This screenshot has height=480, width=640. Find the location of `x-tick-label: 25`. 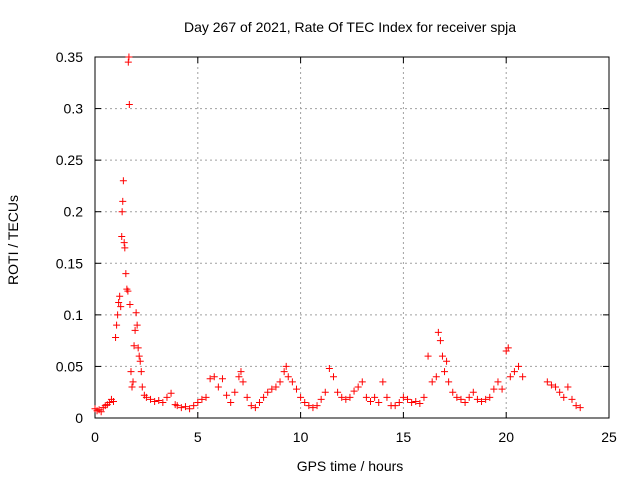

x-tick-label: 25 is located at coordinates (609, 437).